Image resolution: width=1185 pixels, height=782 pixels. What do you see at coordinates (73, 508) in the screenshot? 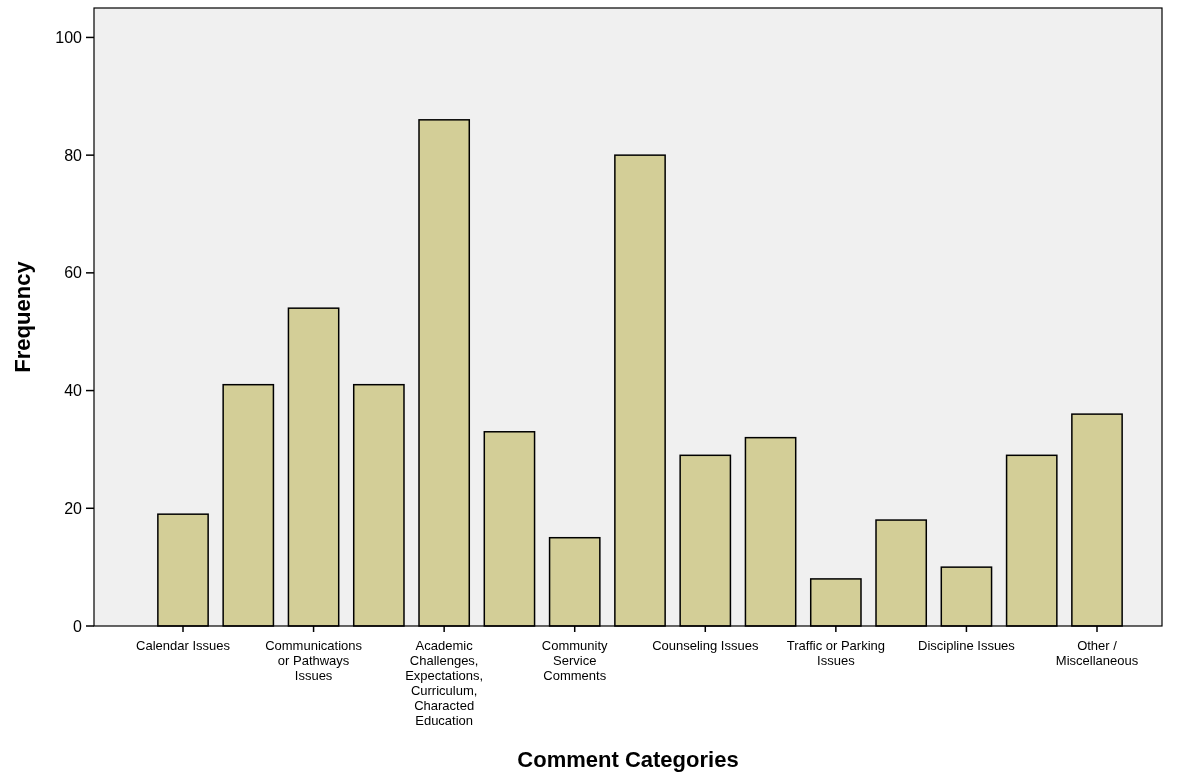
I see `y-tick-label: 20` at bounding box center [73, 508].